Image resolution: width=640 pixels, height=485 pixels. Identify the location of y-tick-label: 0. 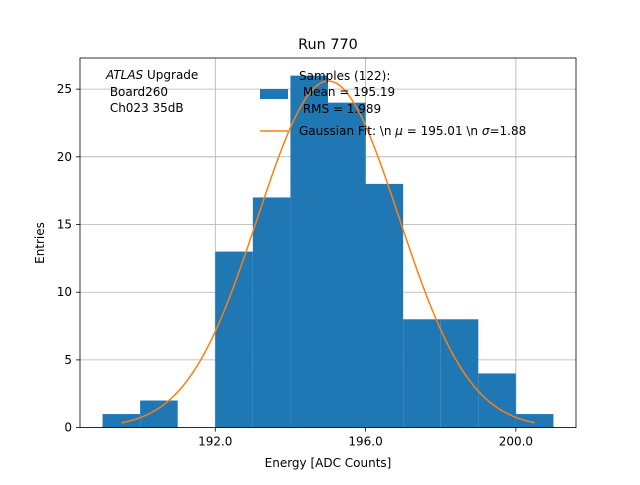
(68, 428).